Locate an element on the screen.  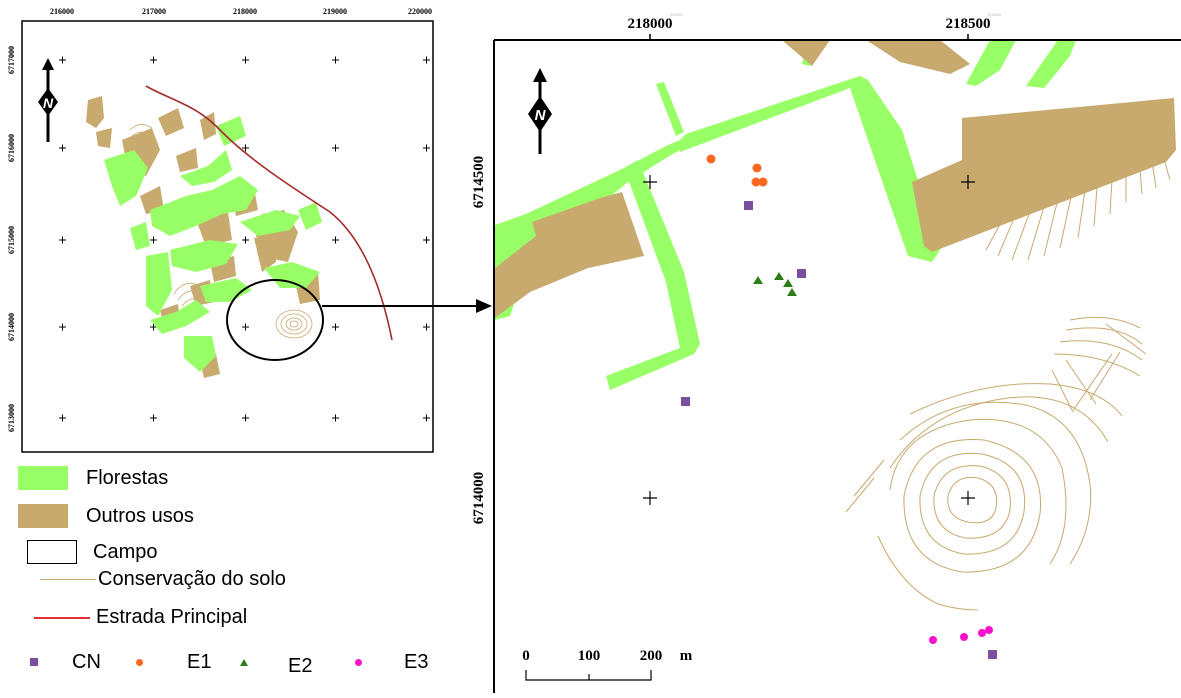
legend-item-florestas: Florestas is located at coordinates (84, 478).